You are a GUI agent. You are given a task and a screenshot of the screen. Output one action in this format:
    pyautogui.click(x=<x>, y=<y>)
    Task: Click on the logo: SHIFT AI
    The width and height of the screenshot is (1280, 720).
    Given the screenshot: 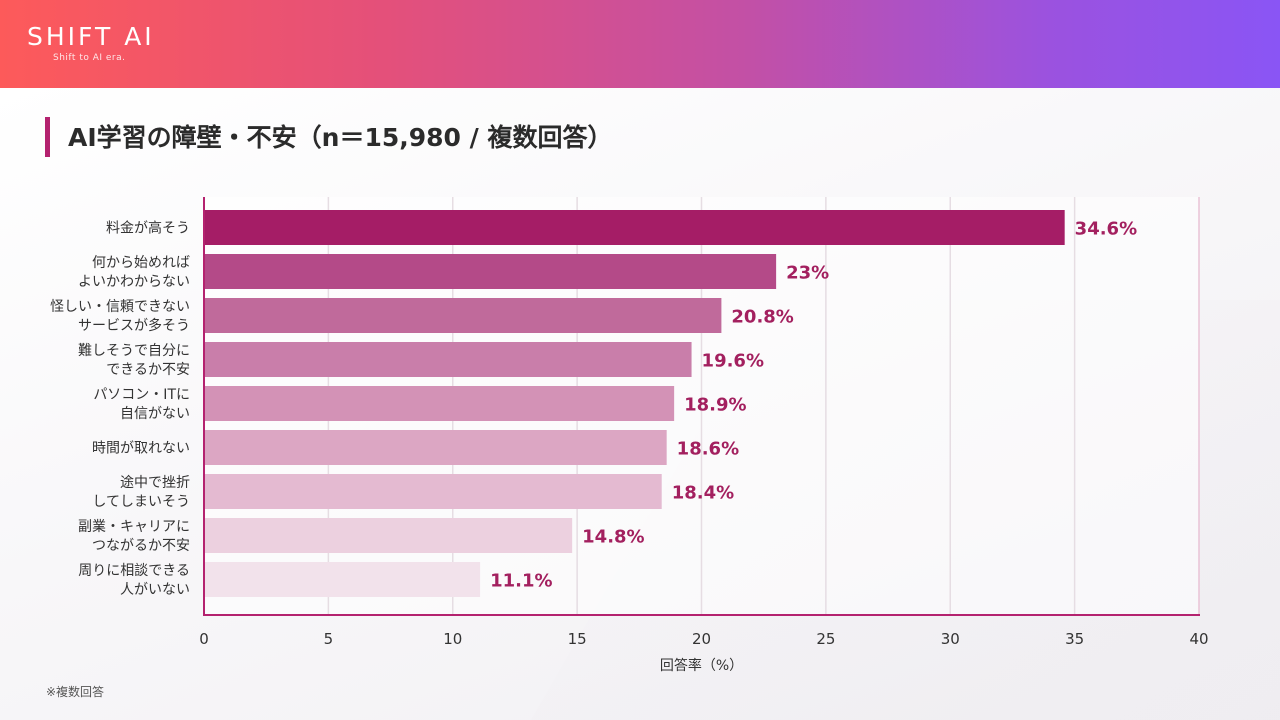 What is the action you would take?
    pyautogui.click(x=91, y=36)
    